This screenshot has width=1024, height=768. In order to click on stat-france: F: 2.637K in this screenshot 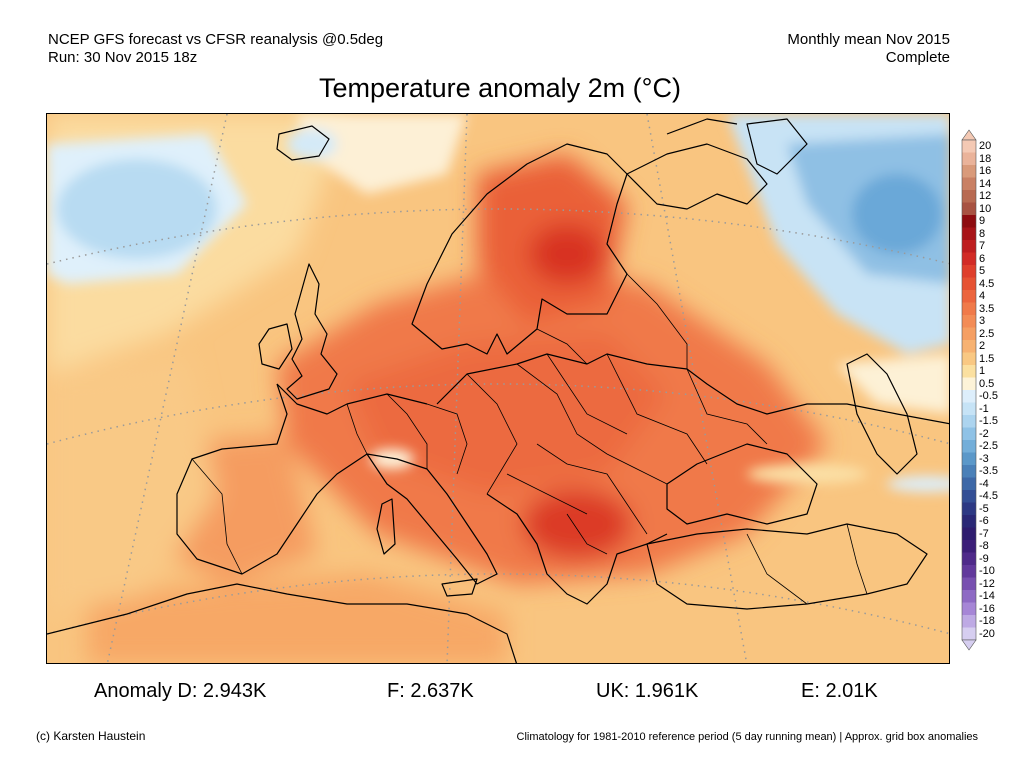, I will do `click(430, 691)`.